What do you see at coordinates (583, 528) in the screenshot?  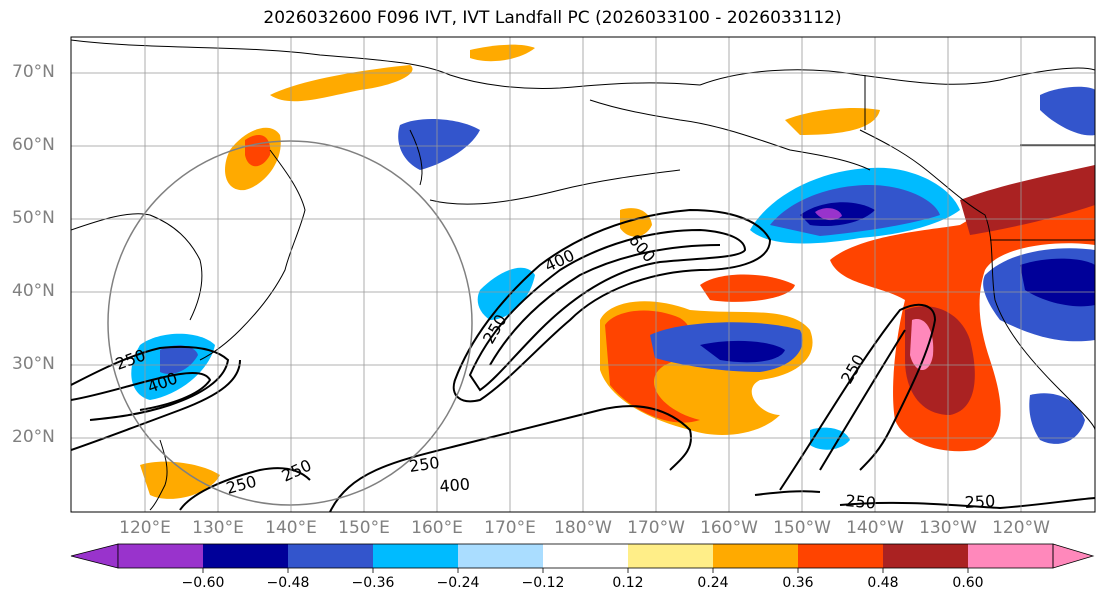 I see `lon-label: 180°W` at bounding box center [583, 528].